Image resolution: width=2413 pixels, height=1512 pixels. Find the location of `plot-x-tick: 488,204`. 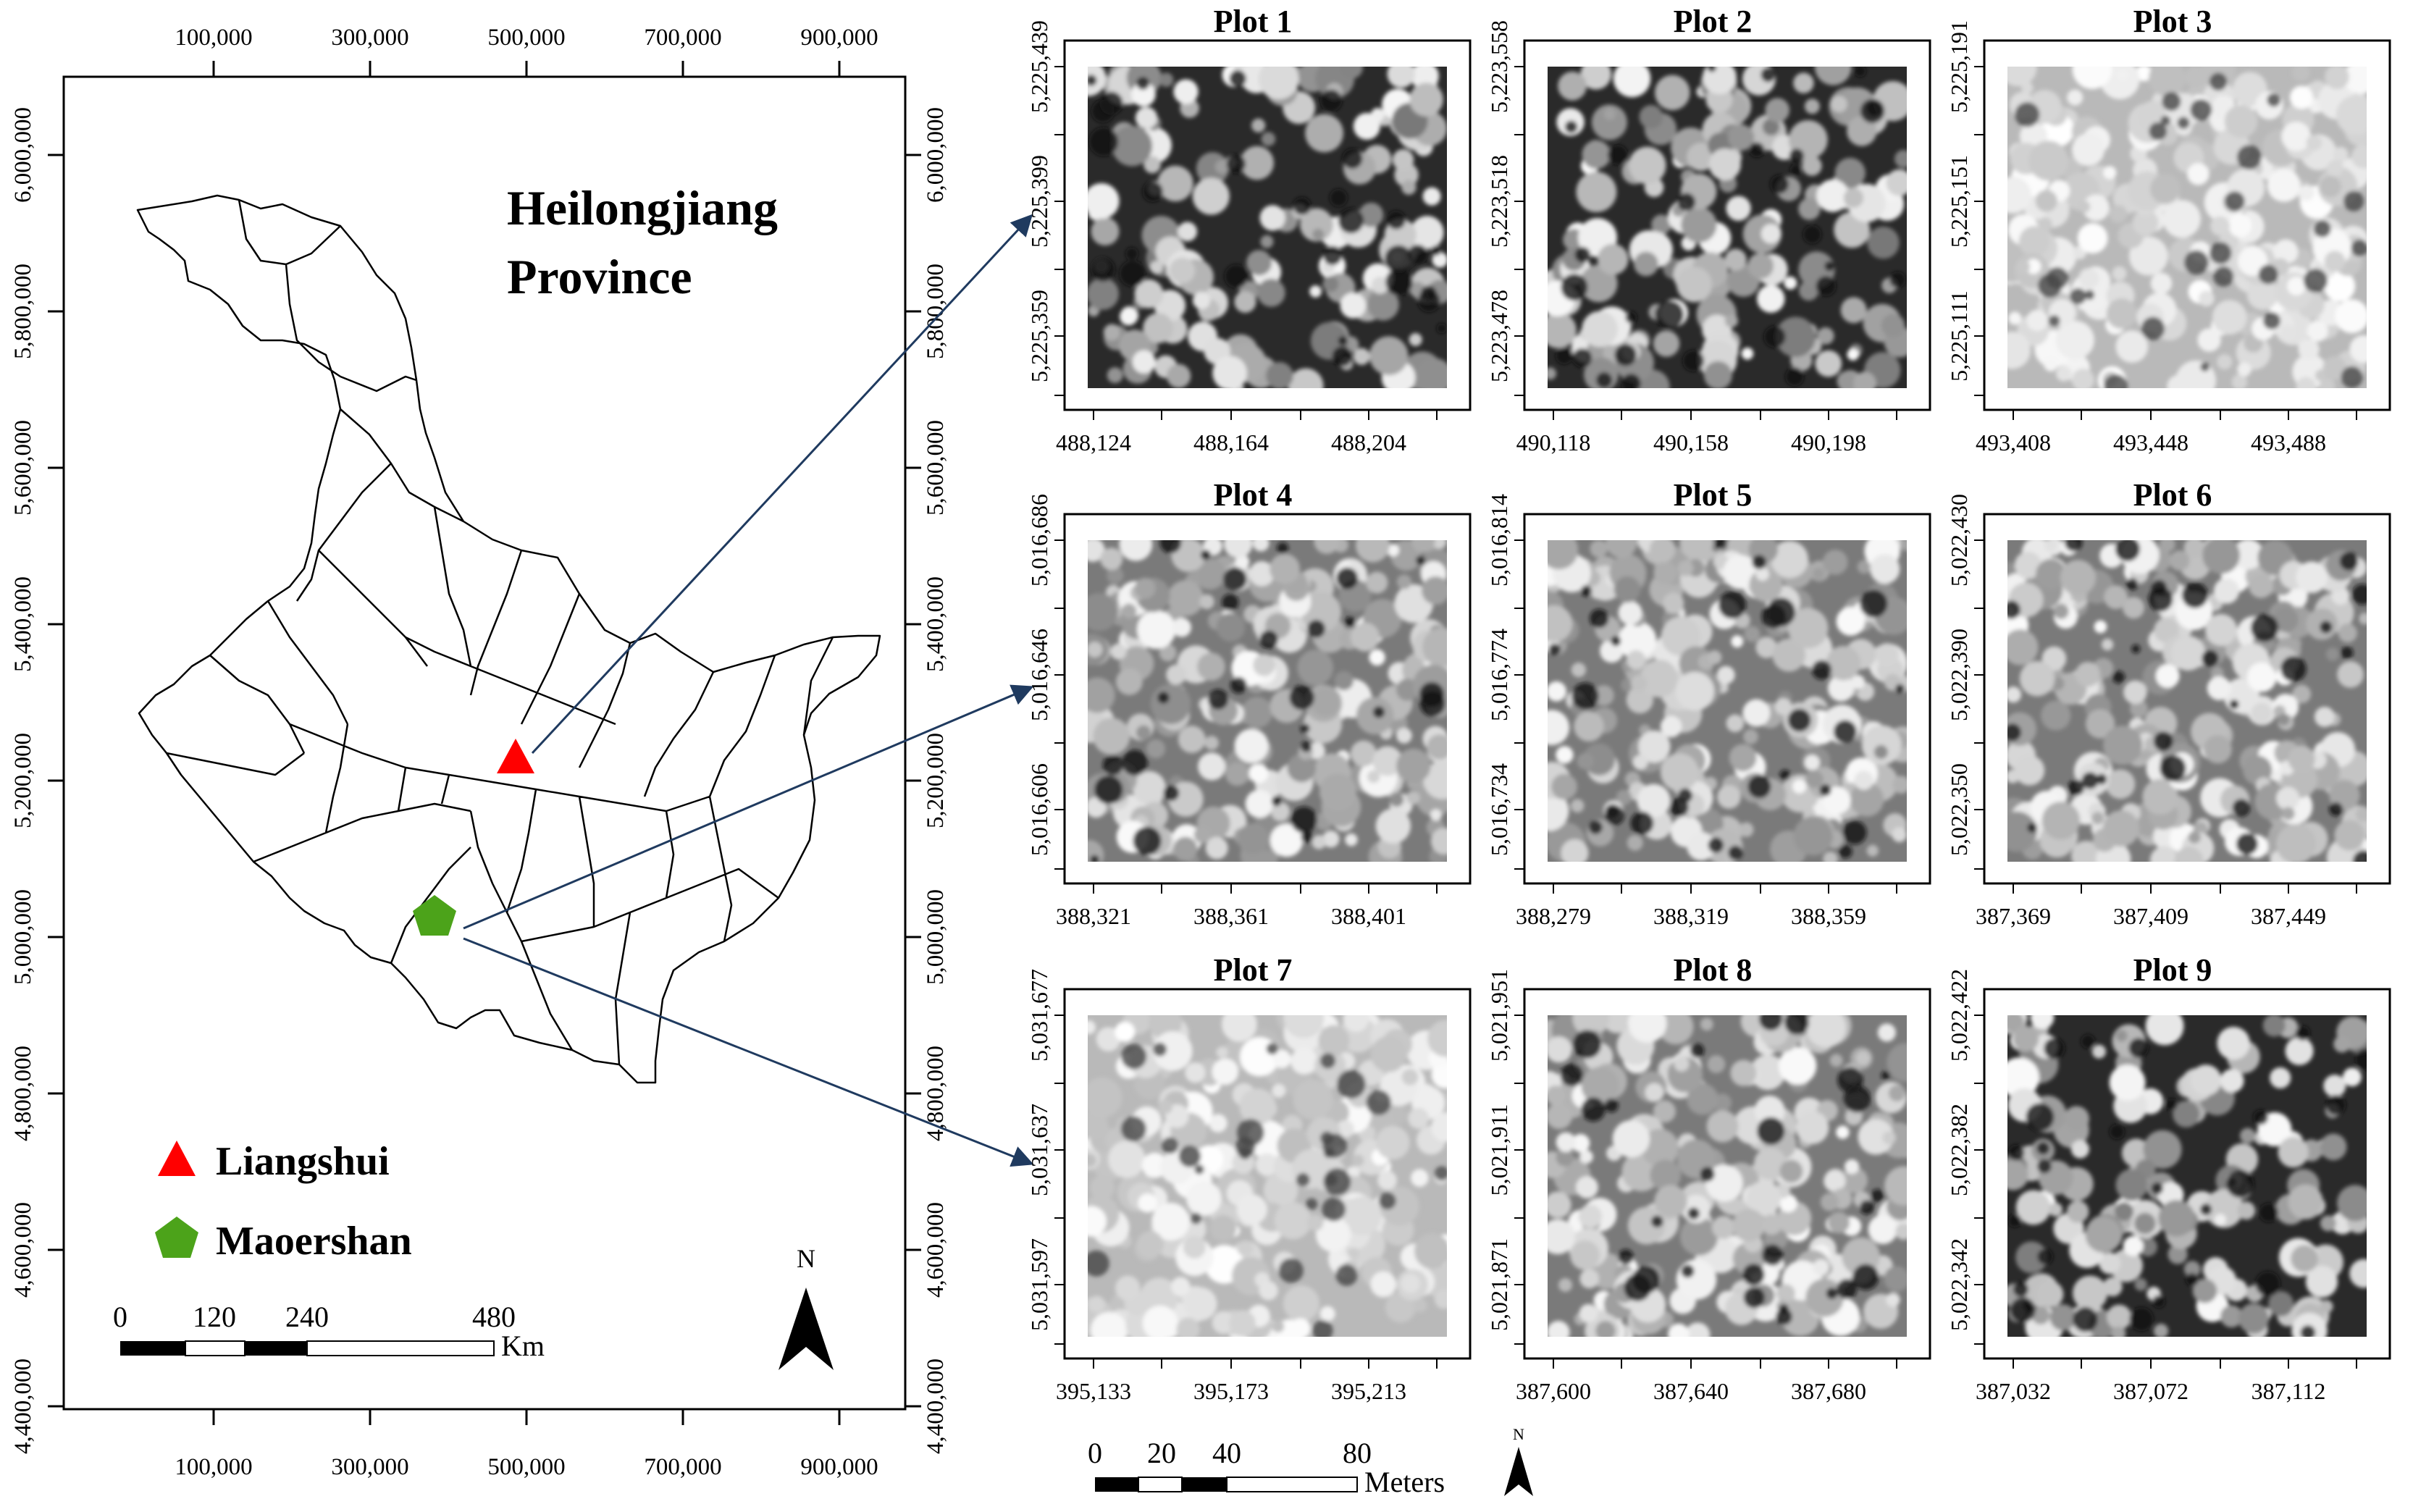

plot-x-tick: 488,204 is located at coordinates (1368, 442).